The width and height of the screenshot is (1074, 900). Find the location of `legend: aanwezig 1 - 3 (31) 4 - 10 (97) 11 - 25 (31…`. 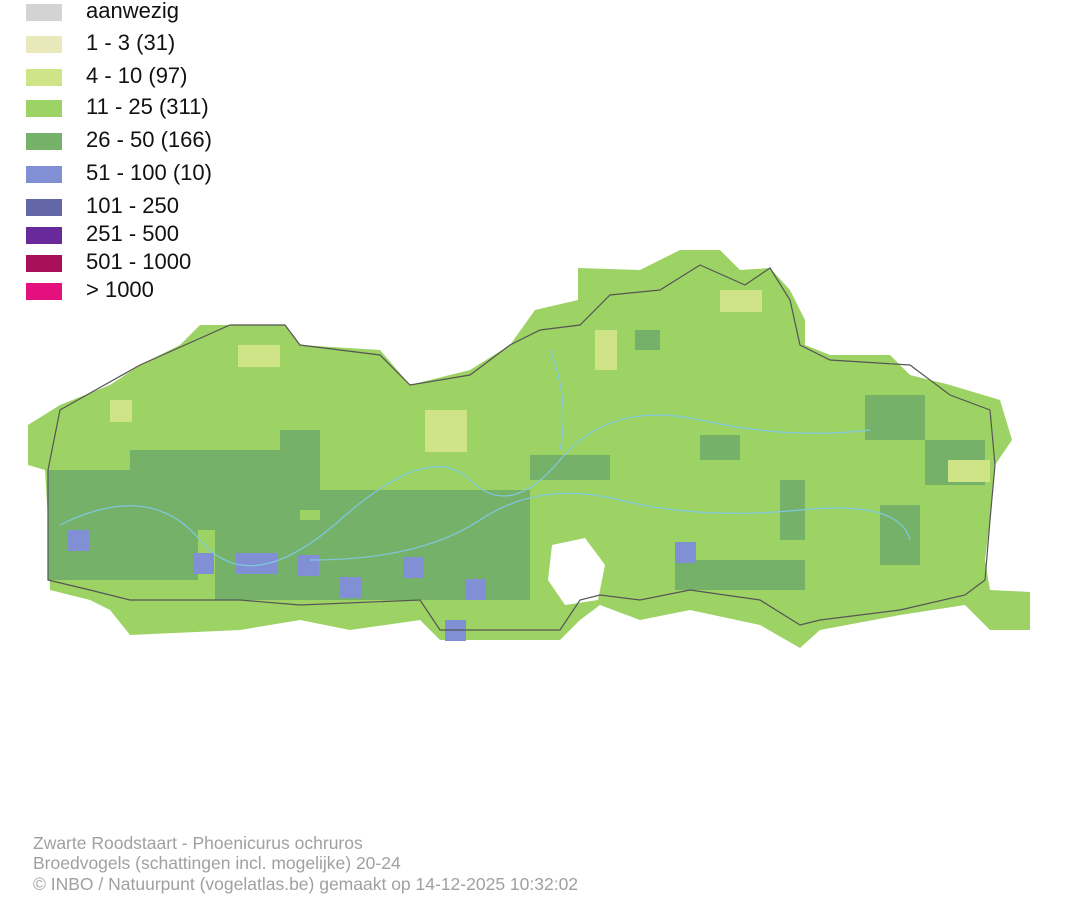

legend: aanwezig 1 - 3 (31) 4 - 10 (97) 11 - 25 (31… is located at coordinates (119, 151).